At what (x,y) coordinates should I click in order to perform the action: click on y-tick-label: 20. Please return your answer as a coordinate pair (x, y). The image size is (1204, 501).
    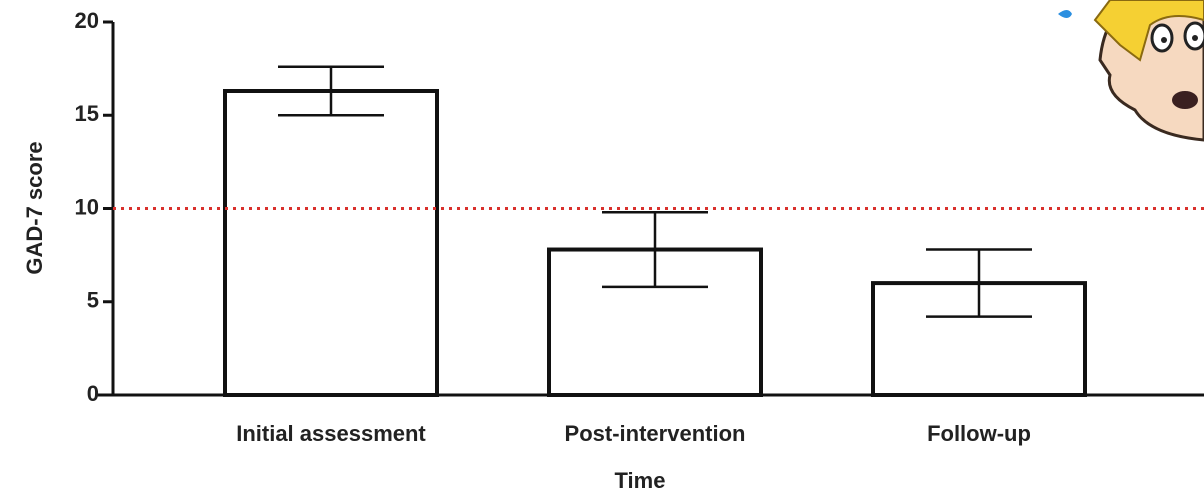
    Looking at the image, I should click on (87, 20).